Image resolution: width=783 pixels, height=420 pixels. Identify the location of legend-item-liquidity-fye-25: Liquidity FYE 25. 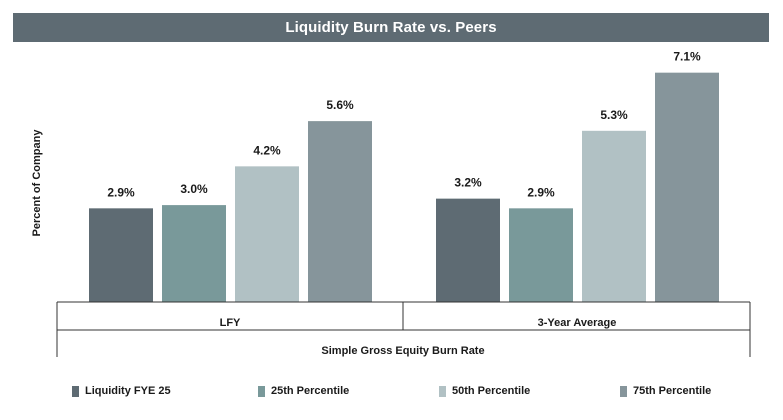
(121, 391).